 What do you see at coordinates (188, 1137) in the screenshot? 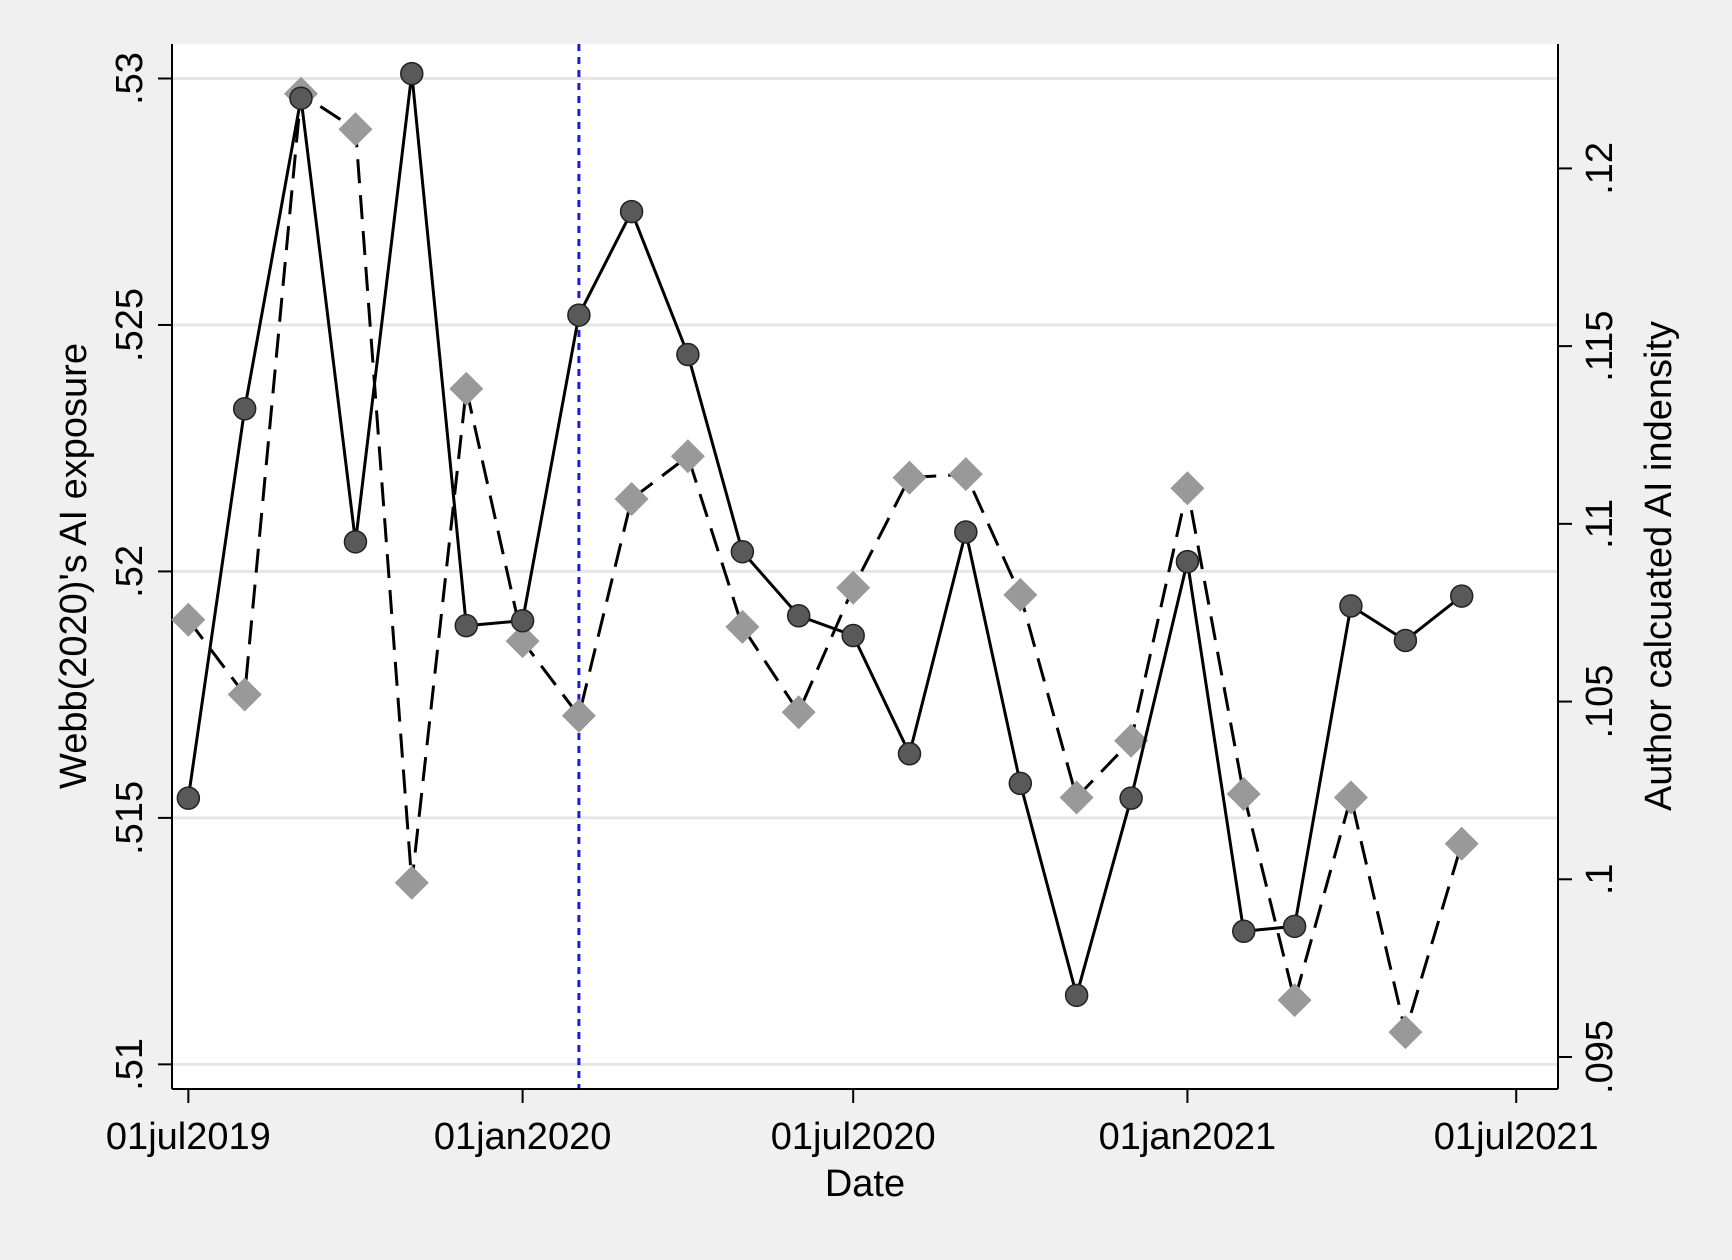
I see `x-tick-label: 01jul2019` at bounding box center [188, 1137].